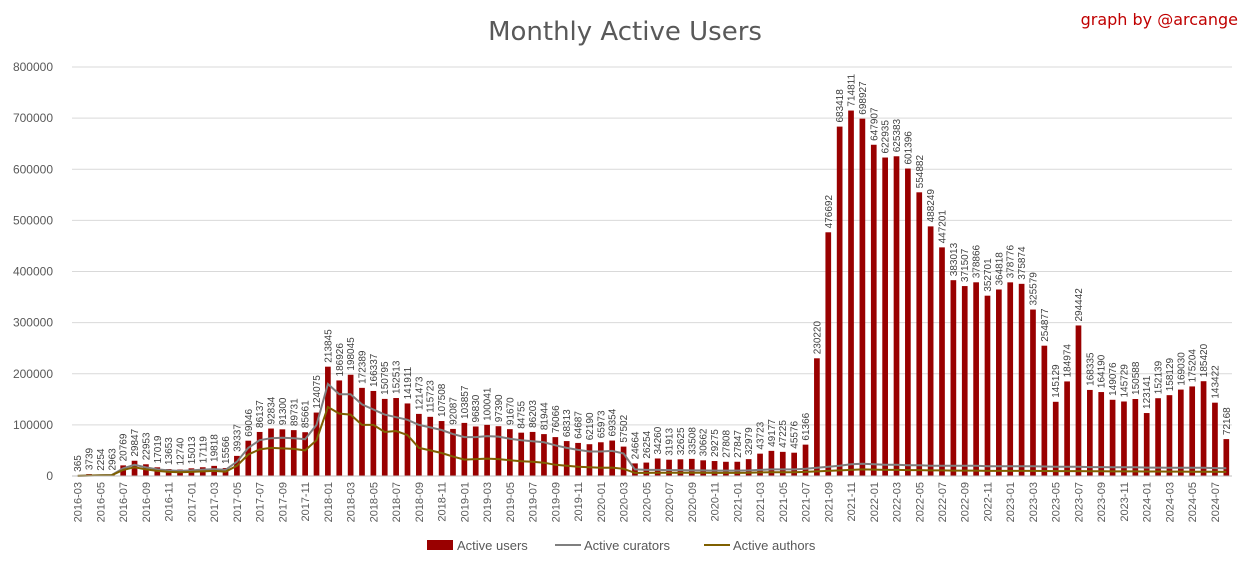  What do you see at coordinates (454, 411) in the screenshot?
I see `data-label: 92087` at bounding box center [454, 411].